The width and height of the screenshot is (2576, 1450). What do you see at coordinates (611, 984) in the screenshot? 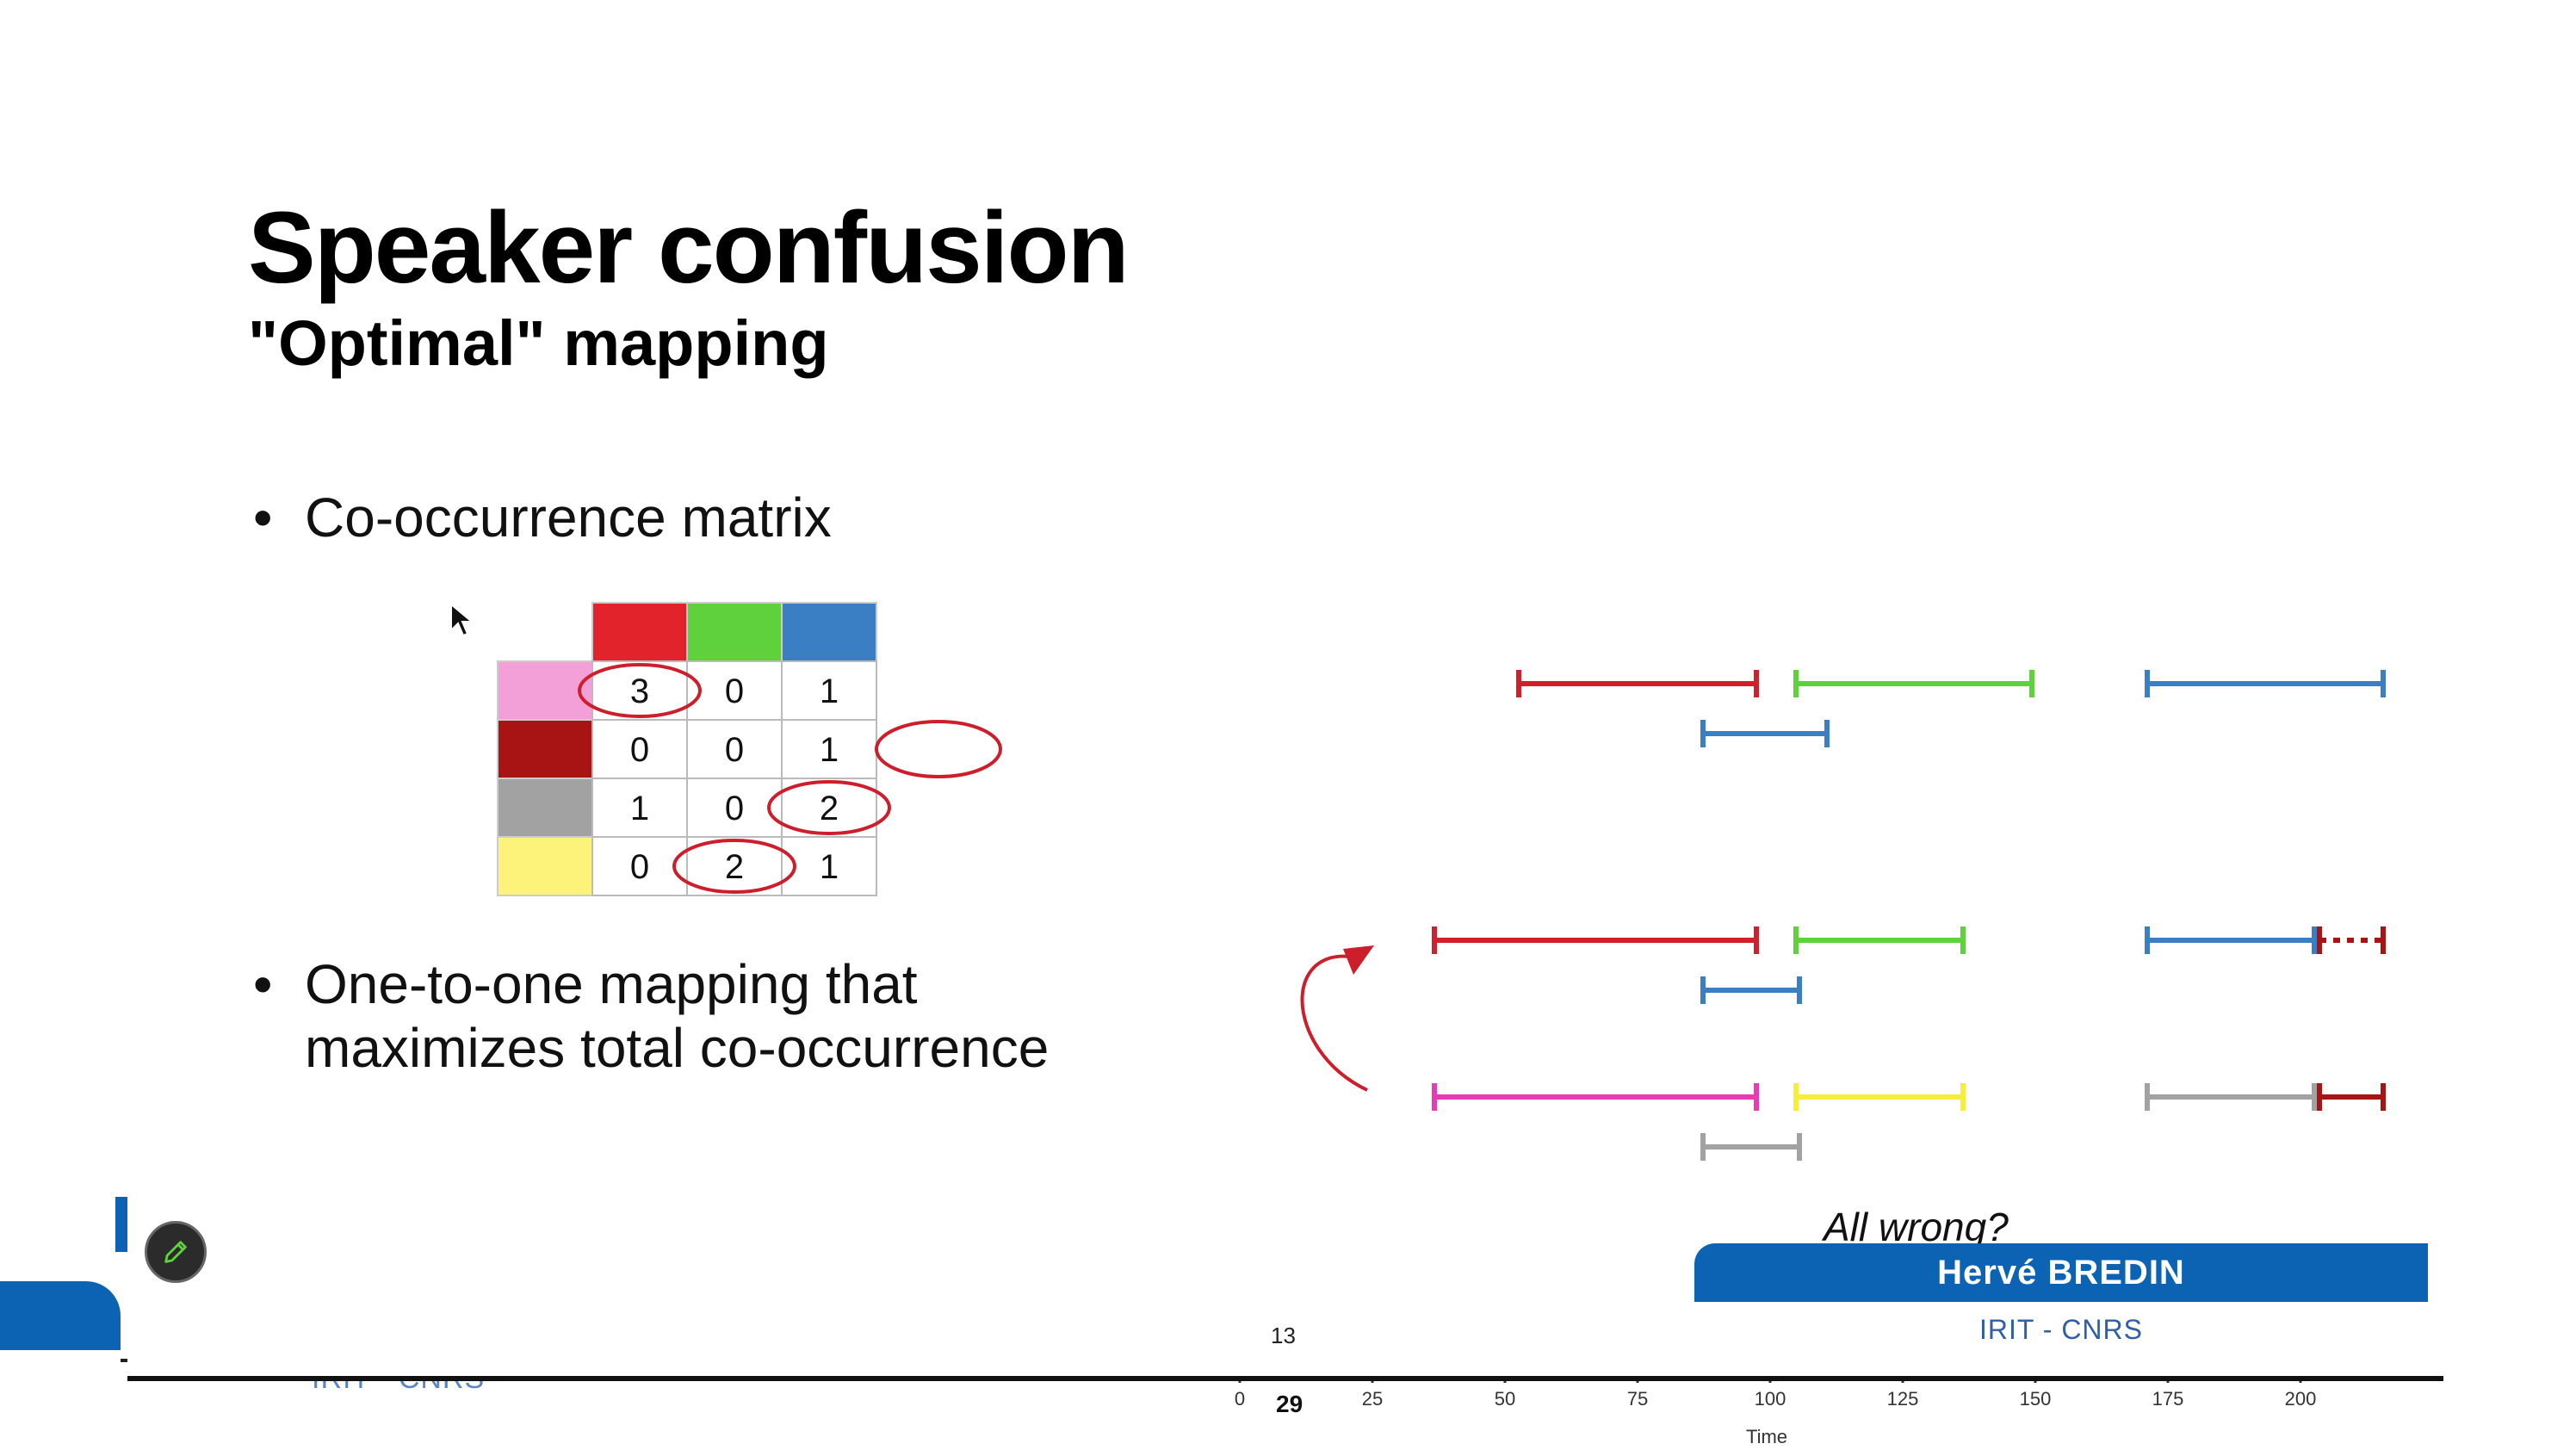
I see `bullet-line-1: One-to-one mapping that` at bounding box center [611, 984].